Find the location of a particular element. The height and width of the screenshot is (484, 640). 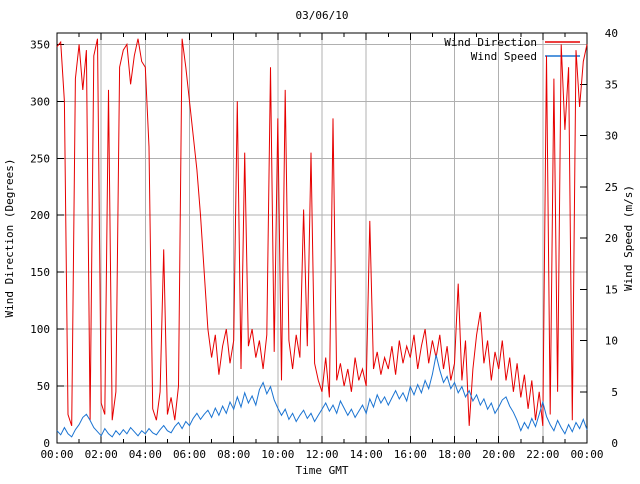

chart-title: 03/06/10 is located at coordinates (322, 15).